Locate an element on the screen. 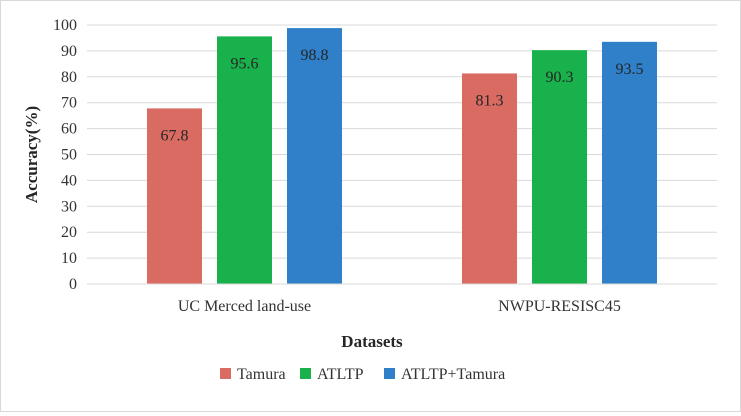 This screenshot has width=741, height=416. y-axis-title: Accuracy(%) is located at coordinates (31, 154).